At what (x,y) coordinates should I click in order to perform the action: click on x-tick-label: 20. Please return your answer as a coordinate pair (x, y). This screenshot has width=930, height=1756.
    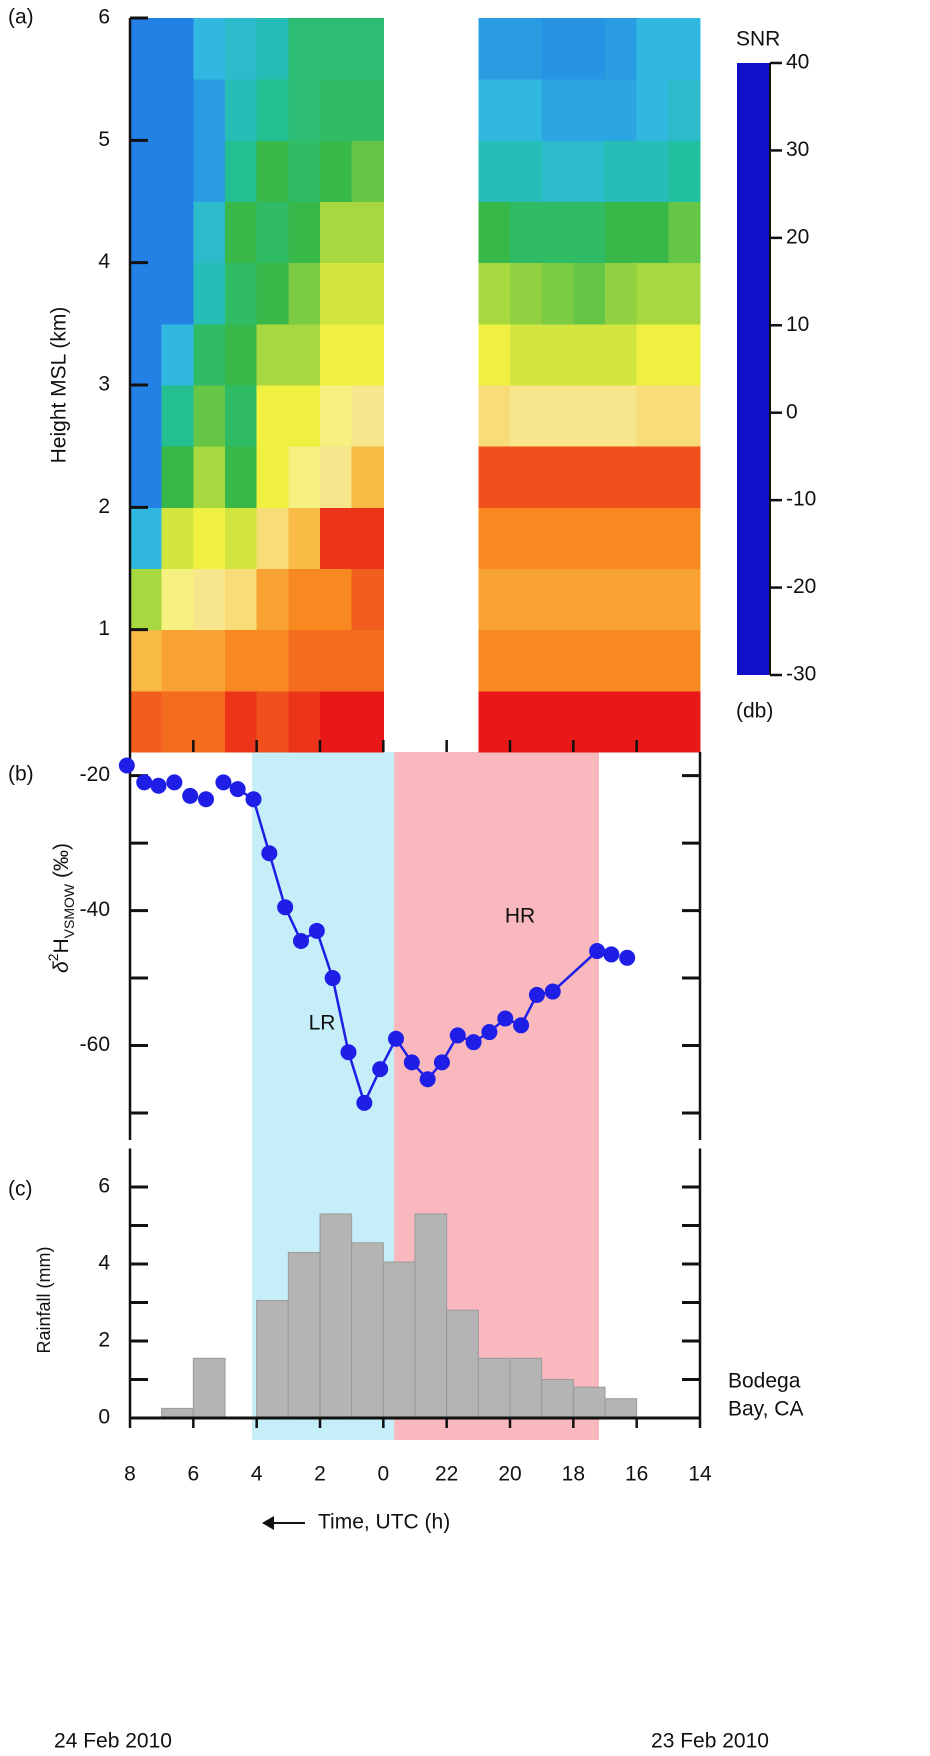
    Looking at the image, I should click on (509, 1474).